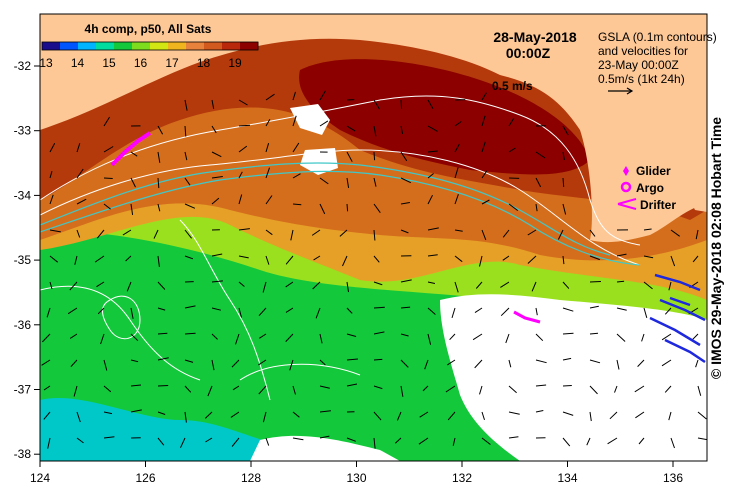 The width and height of the screenshot is (749, 501). Describe the element at coordinates (528, 53) in the screenshot. I see `time-label: 00:00Z` at that location.